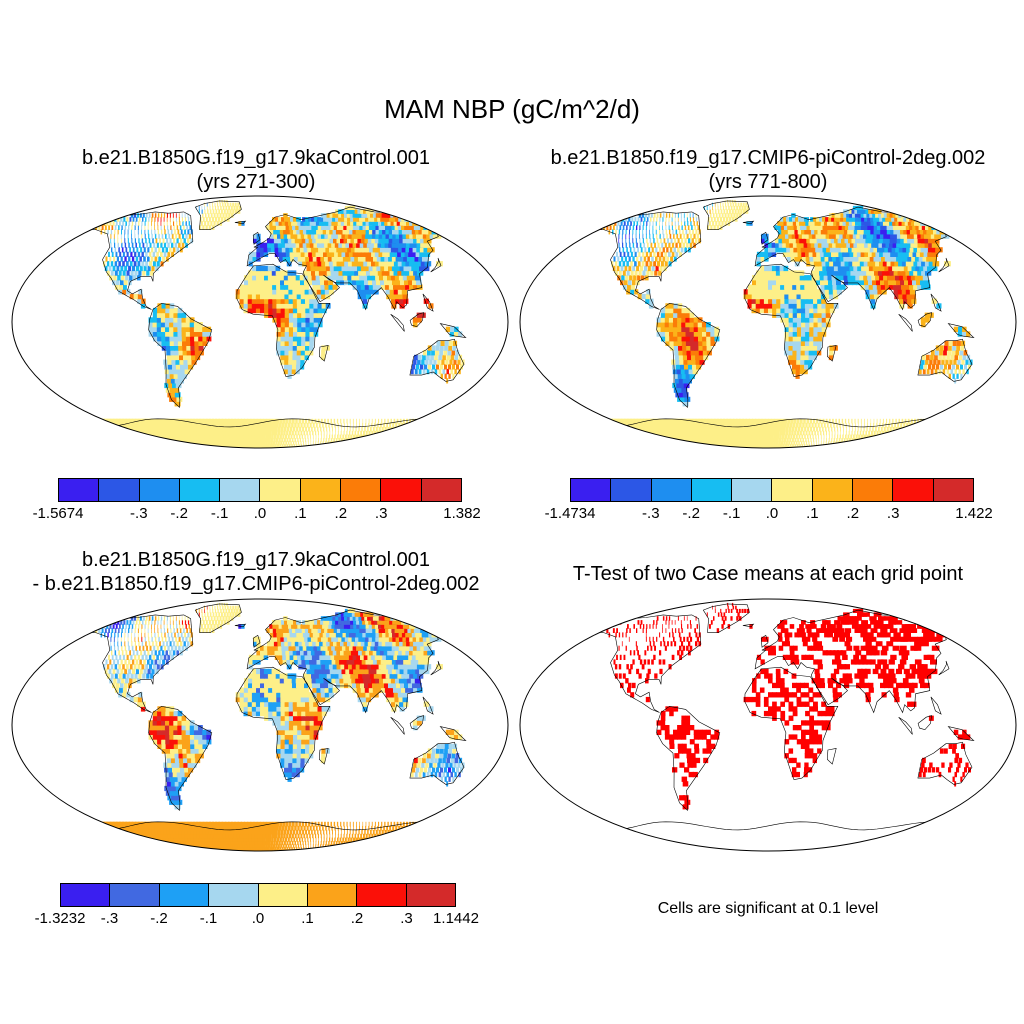 This screenshot has height=1024, width=1024. Describe the element at coordinates (512, 109) in the screenshot. I see `figure-title: MAM NBP (gC/m^2/d)` at that location.